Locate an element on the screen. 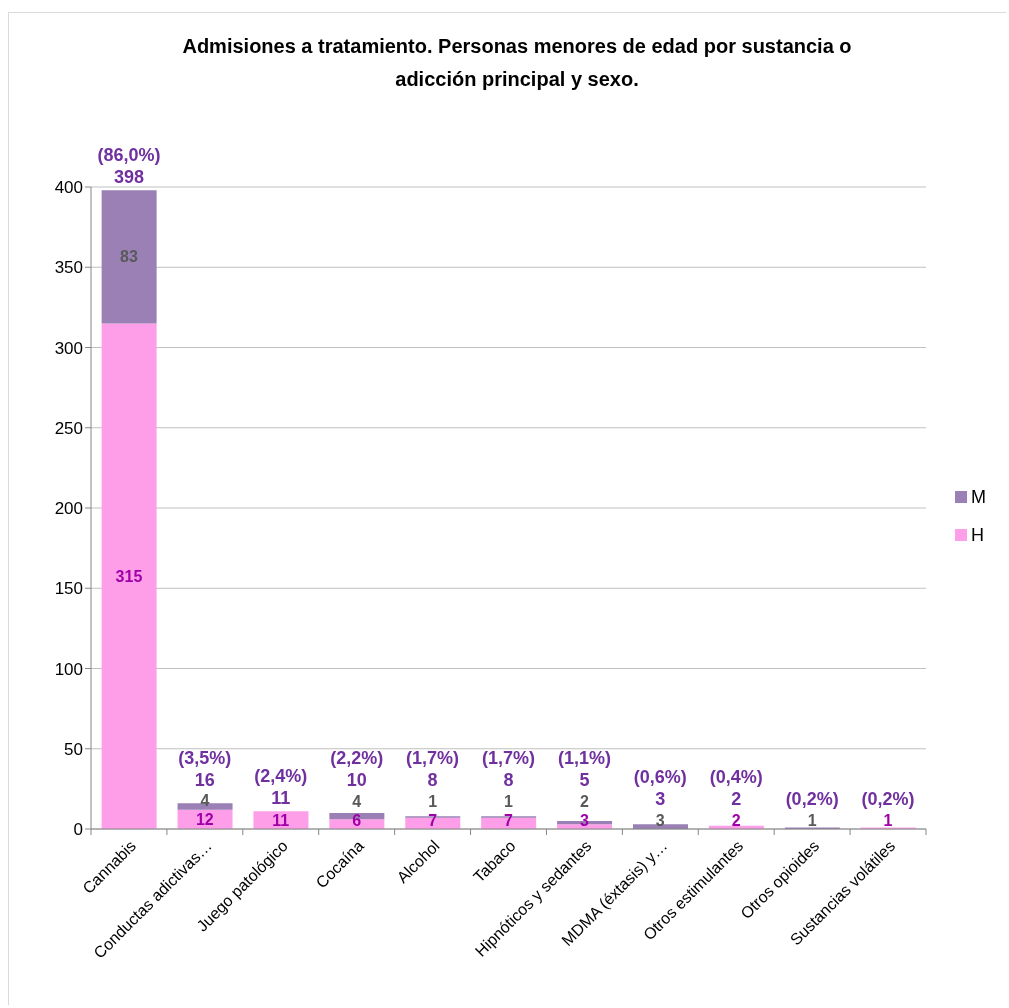  data-label: 12 is located at coordinates (204, 819).